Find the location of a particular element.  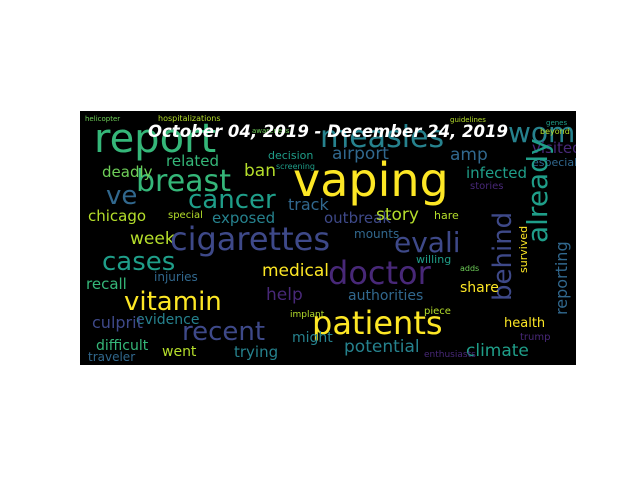

word-track: track is located at coordinates (308, 204).